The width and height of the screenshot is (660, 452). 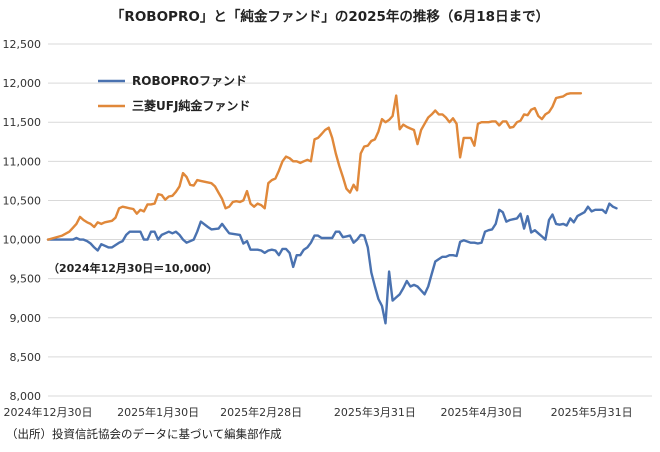 I want to click on x-tick-label: 2025年3月31日, so click(x=375, y=412).